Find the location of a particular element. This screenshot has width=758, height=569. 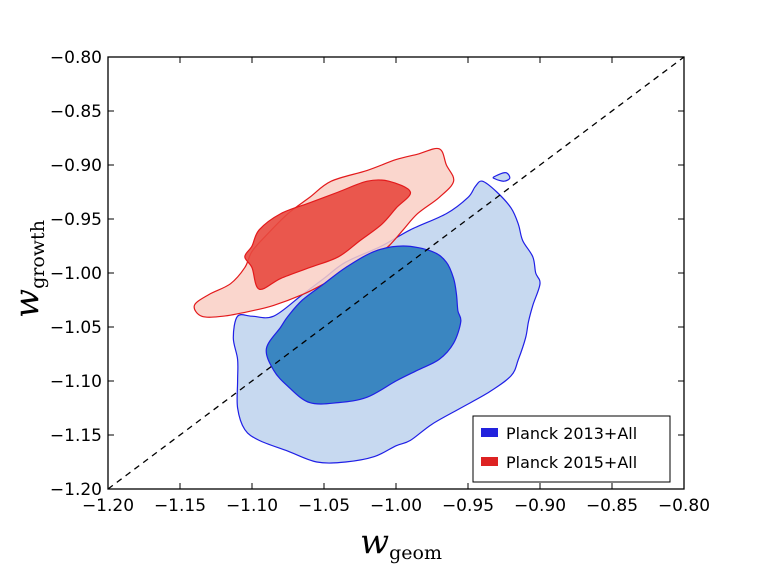

x-tick-label: −1.05 is located at coordinates (324, 506).